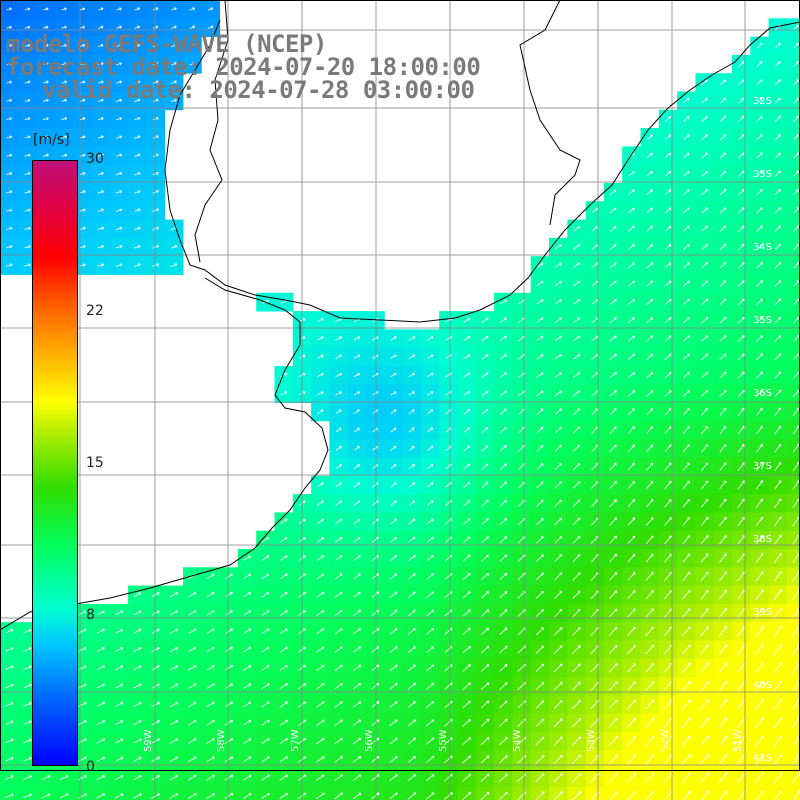  Describe the element at coordinates (762, 685) in the screenshot. I see `lat-label: 40S` at that location.